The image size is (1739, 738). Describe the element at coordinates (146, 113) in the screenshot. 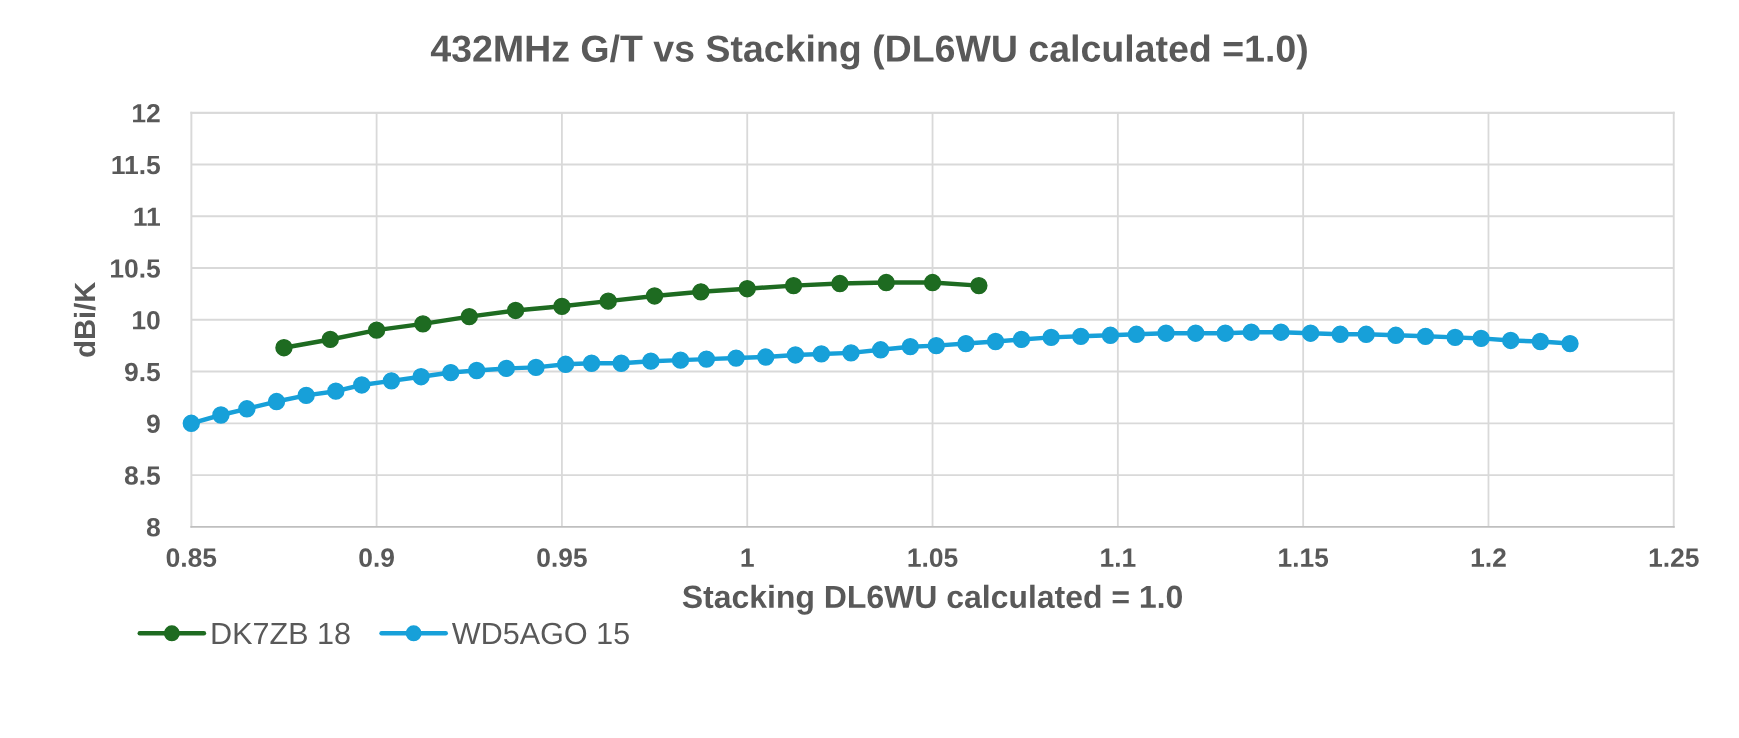

I see `y-tick-label: 12` at that location.